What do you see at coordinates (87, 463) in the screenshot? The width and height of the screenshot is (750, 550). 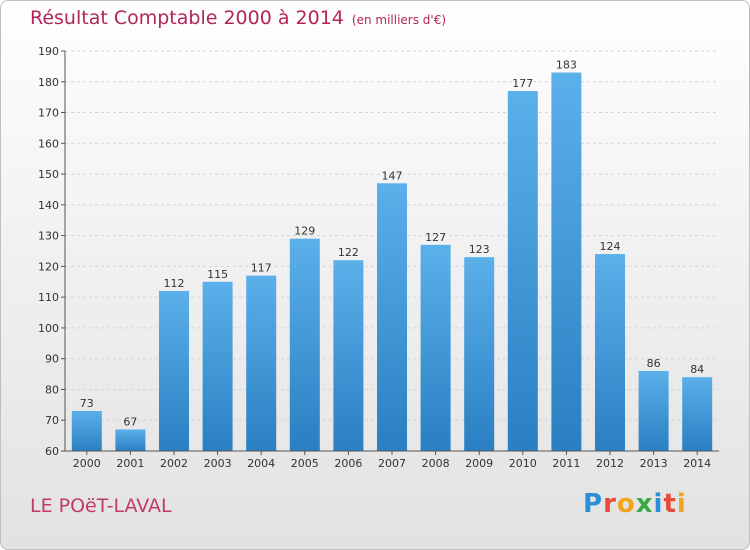 I see `x-tick-label: 2000` at bounding box center [87, 463].